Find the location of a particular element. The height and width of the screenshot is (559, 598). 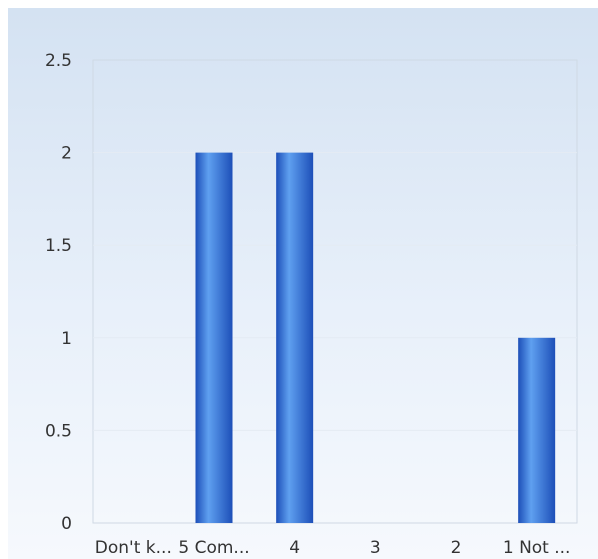

x-tick-label: 3 is located at coordinates (375, 548).